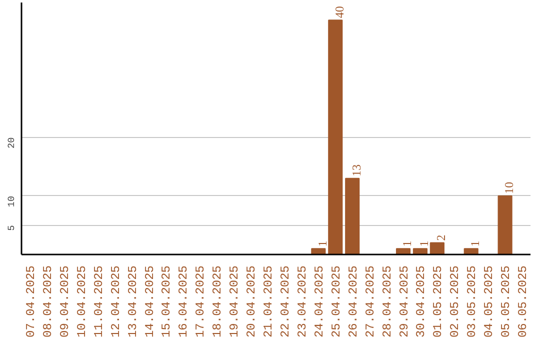 This screenshot has width=540, height=340. Describe the element at coordinates (11, 201) in the screenshot. I see `y-tick-label: 10` at that location.